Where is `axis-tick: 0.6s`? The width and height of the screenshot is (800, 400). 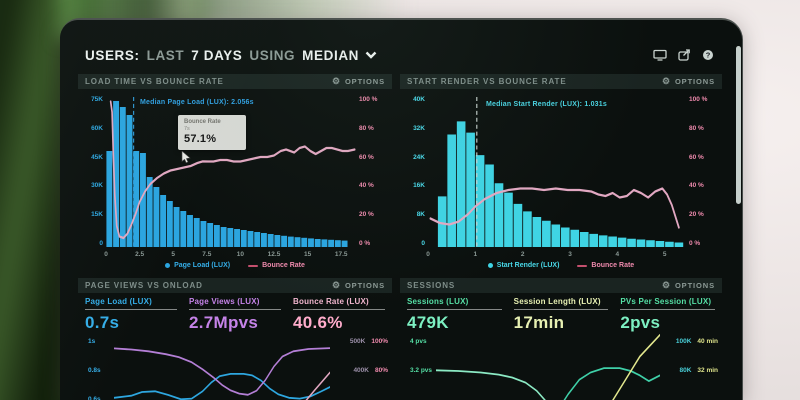
axis-tick: 0.6s is located at coordinates (94, 398).